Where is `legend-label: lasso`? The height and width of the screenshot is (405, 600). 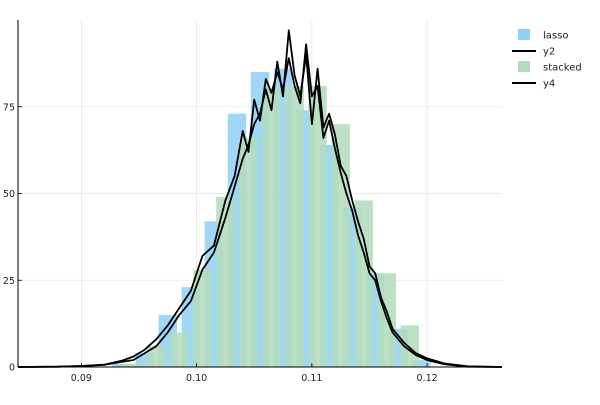
legend-label: lasso is located at coordinates (555, 36).